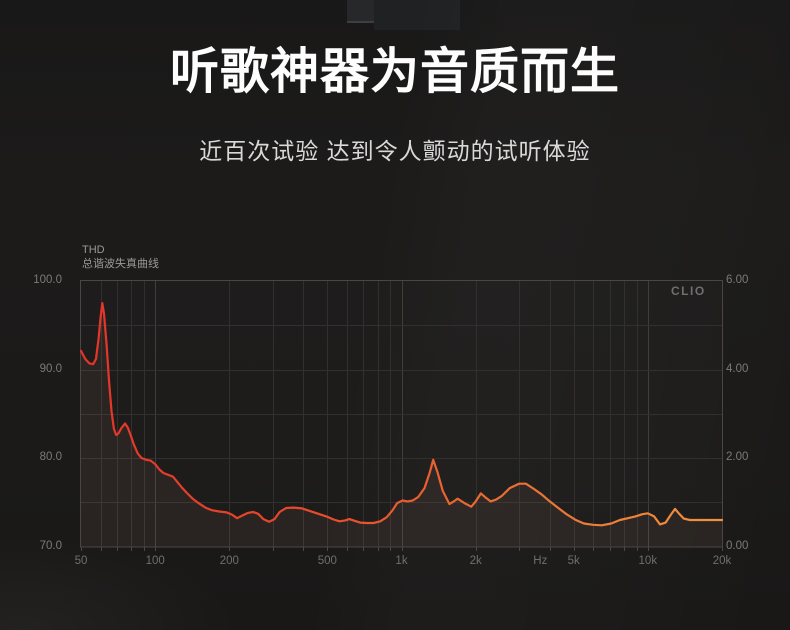  Describe the element at coordinates (93, 250) in the screenshot. I see `chart-label-en: THD` at that location.